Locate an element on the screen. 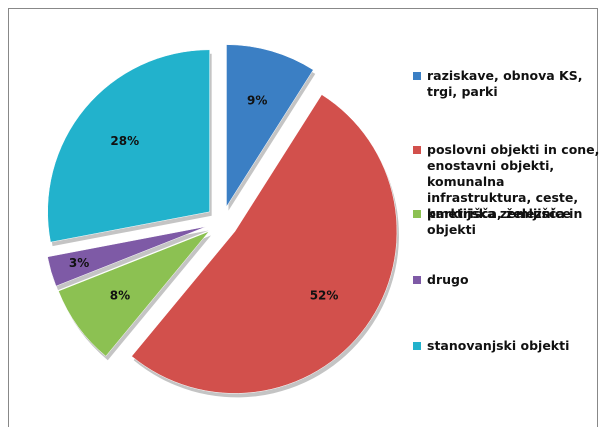 This screenshot has height=427, width=603. legend-label: stanovanjski objekti is located at coordinates (498, 345).